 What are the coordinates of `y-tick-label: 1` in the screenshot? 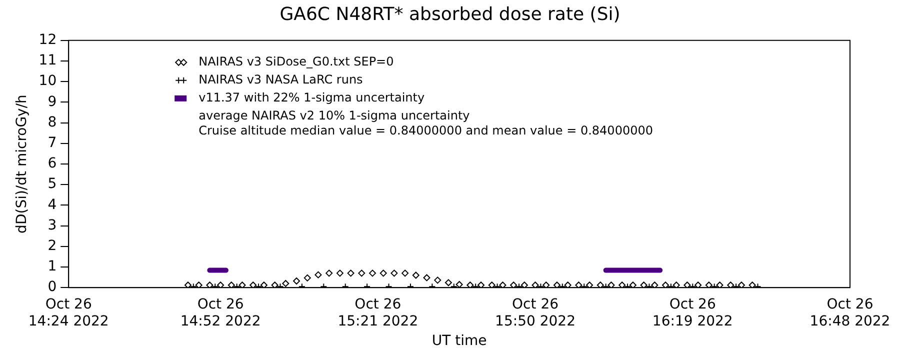 It's located at (52, 266).